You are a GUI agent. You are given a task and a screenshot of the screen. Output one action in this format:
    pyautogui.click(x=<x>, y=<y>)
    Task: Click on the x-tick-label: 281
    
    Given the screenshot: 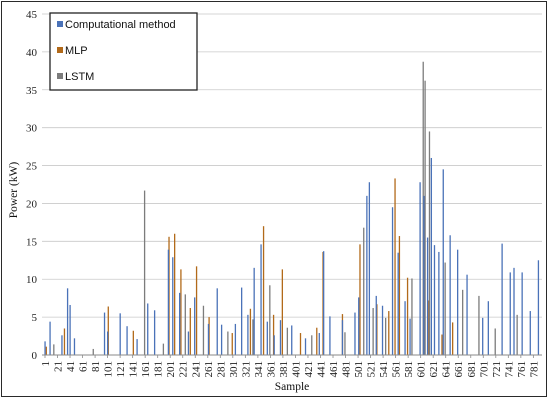 What is the action you would take?
    pyautogui.click(x=221, y=369)
    